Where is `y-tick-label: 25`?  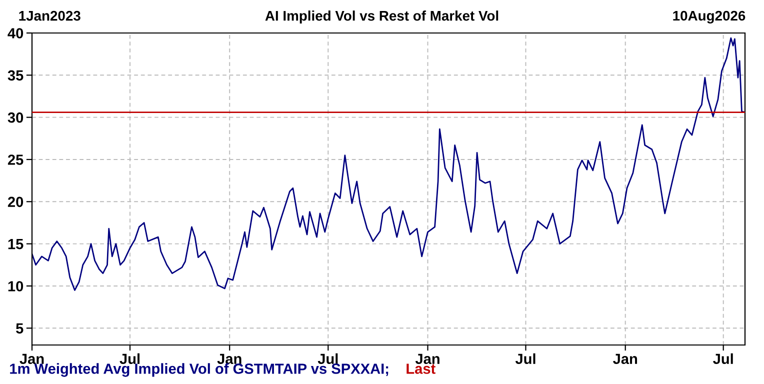
y-tick-label: 25 is located at coordinates (16, 159).